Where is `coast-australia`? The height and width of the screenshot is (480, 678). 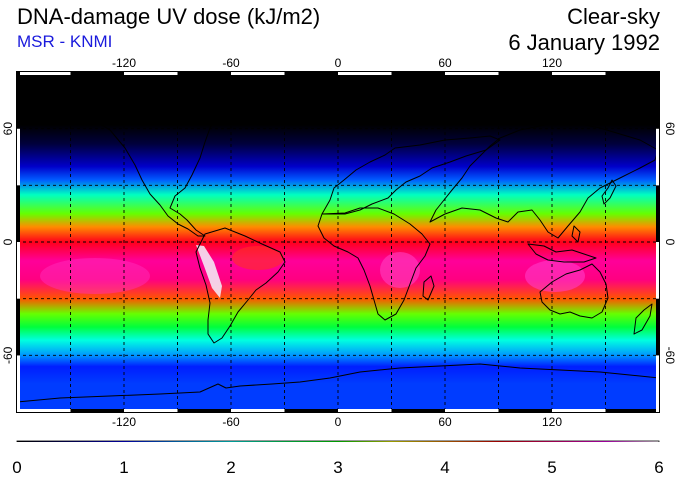 coast-australia is located at coordinates (574, 291).